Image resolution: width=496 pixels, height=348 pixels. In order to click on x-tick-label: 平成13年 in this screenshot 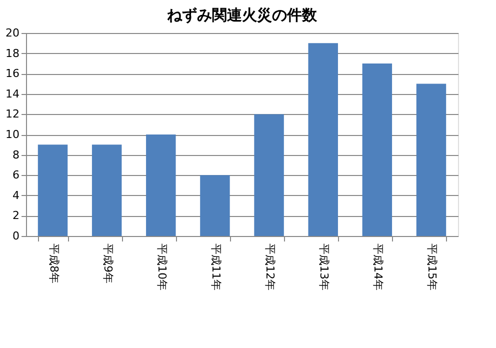, I will do `click(324, 267)`.